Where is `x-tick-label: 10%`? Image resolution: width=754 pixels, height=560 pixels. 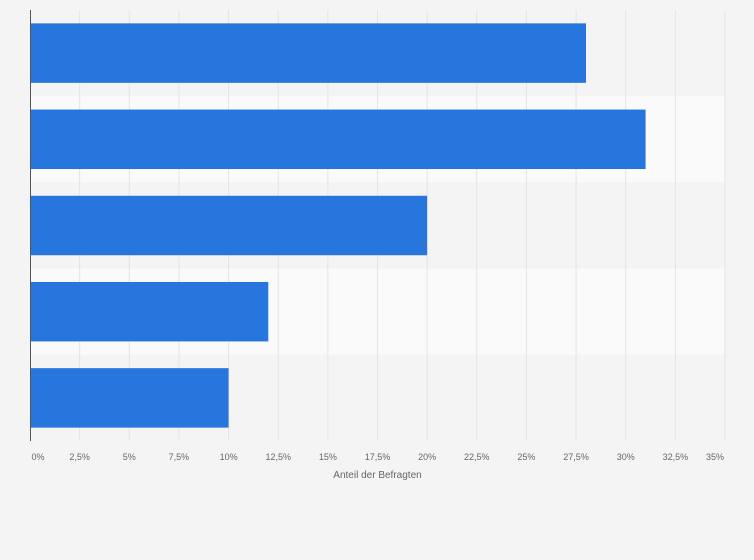
x-tick-label: 10% is located at coordinates (229, 457).